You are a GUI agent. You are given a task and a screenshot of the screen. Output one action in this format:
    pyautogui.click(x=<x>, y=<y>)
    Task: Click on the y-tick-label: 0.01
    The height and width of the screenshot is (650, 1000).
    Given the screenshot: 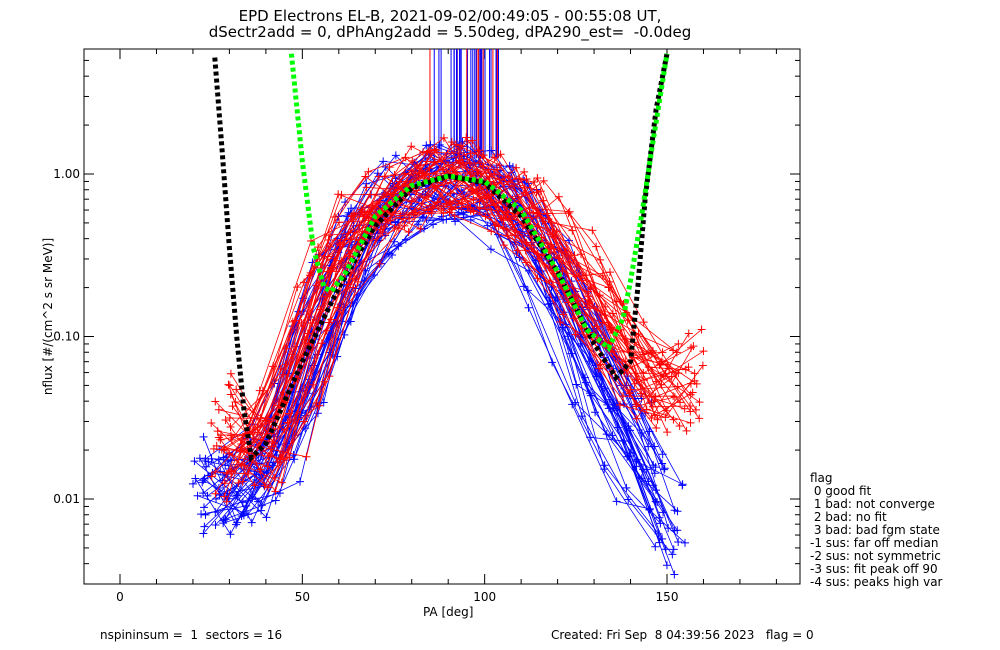 What is the action you would take?
    pyautogui.click(x=66, y=499)
    